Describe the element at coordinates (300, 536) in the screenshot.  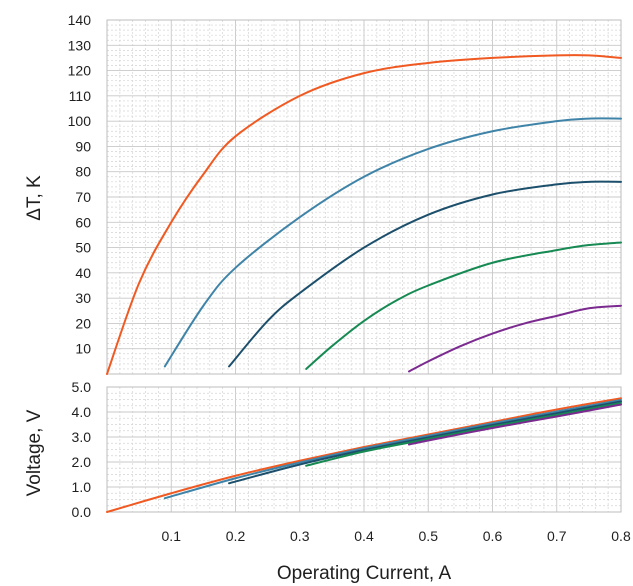
I see `v-x-tick-label: 0.3` at that location.